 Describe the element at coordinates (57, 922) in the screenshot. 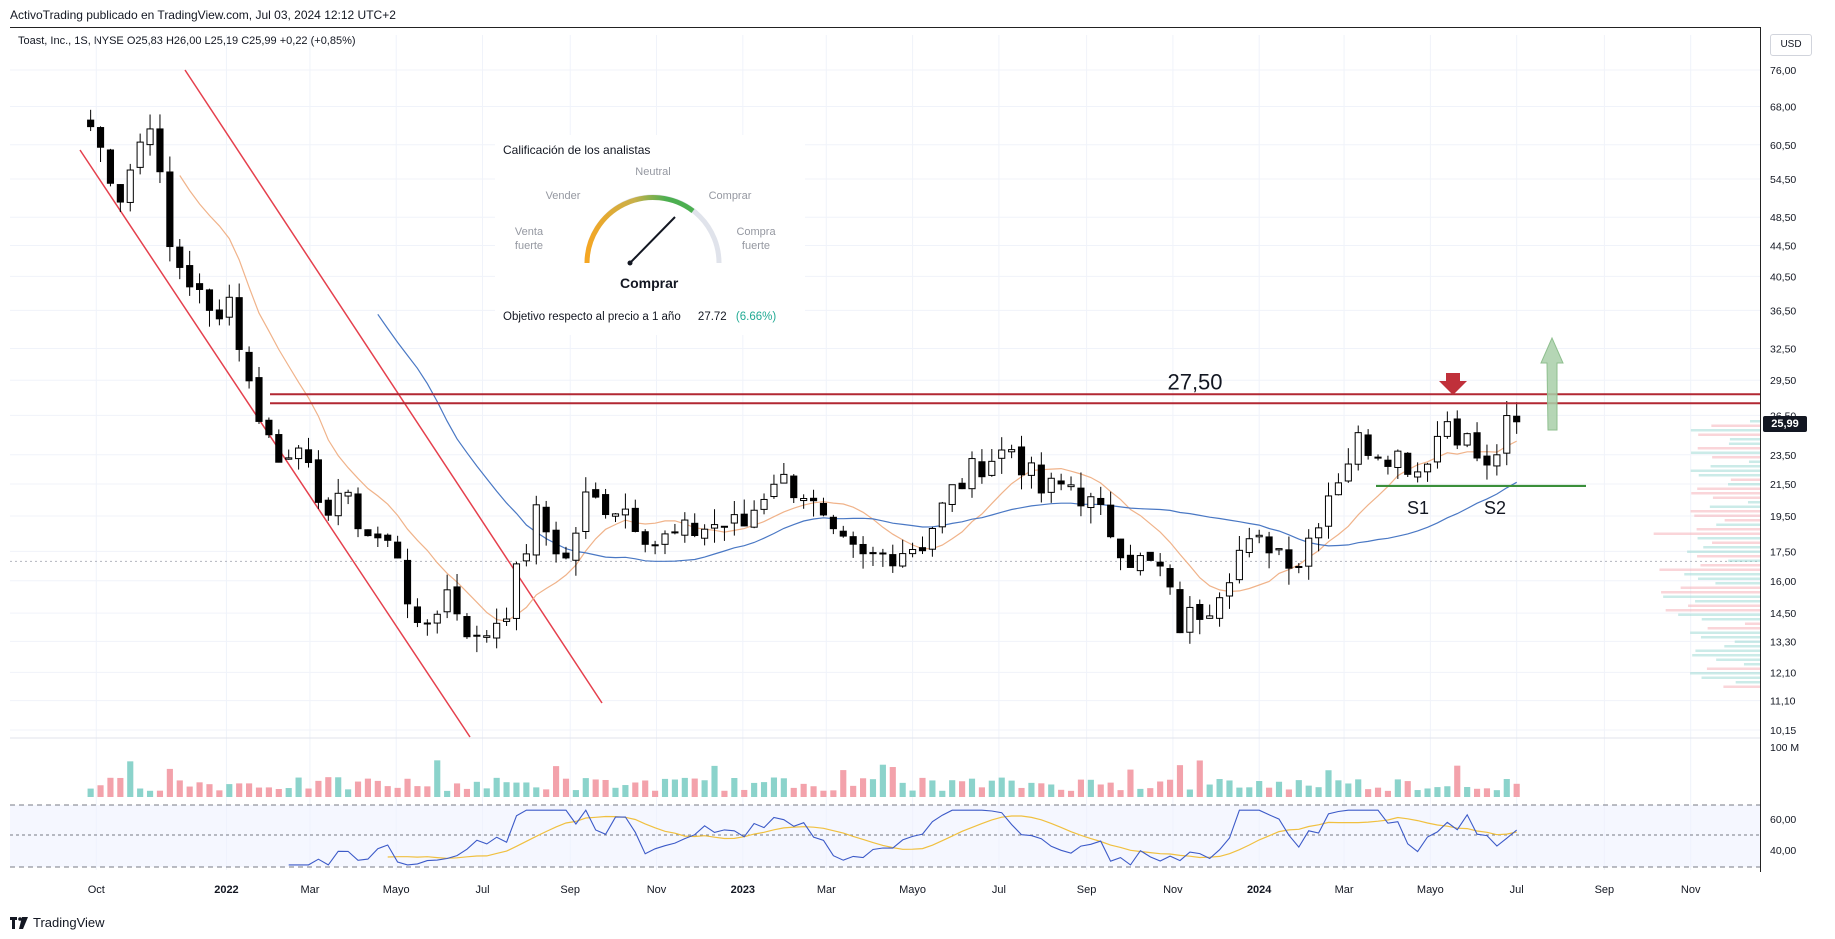

I see `tradingview-logo: TradingView` at that location.